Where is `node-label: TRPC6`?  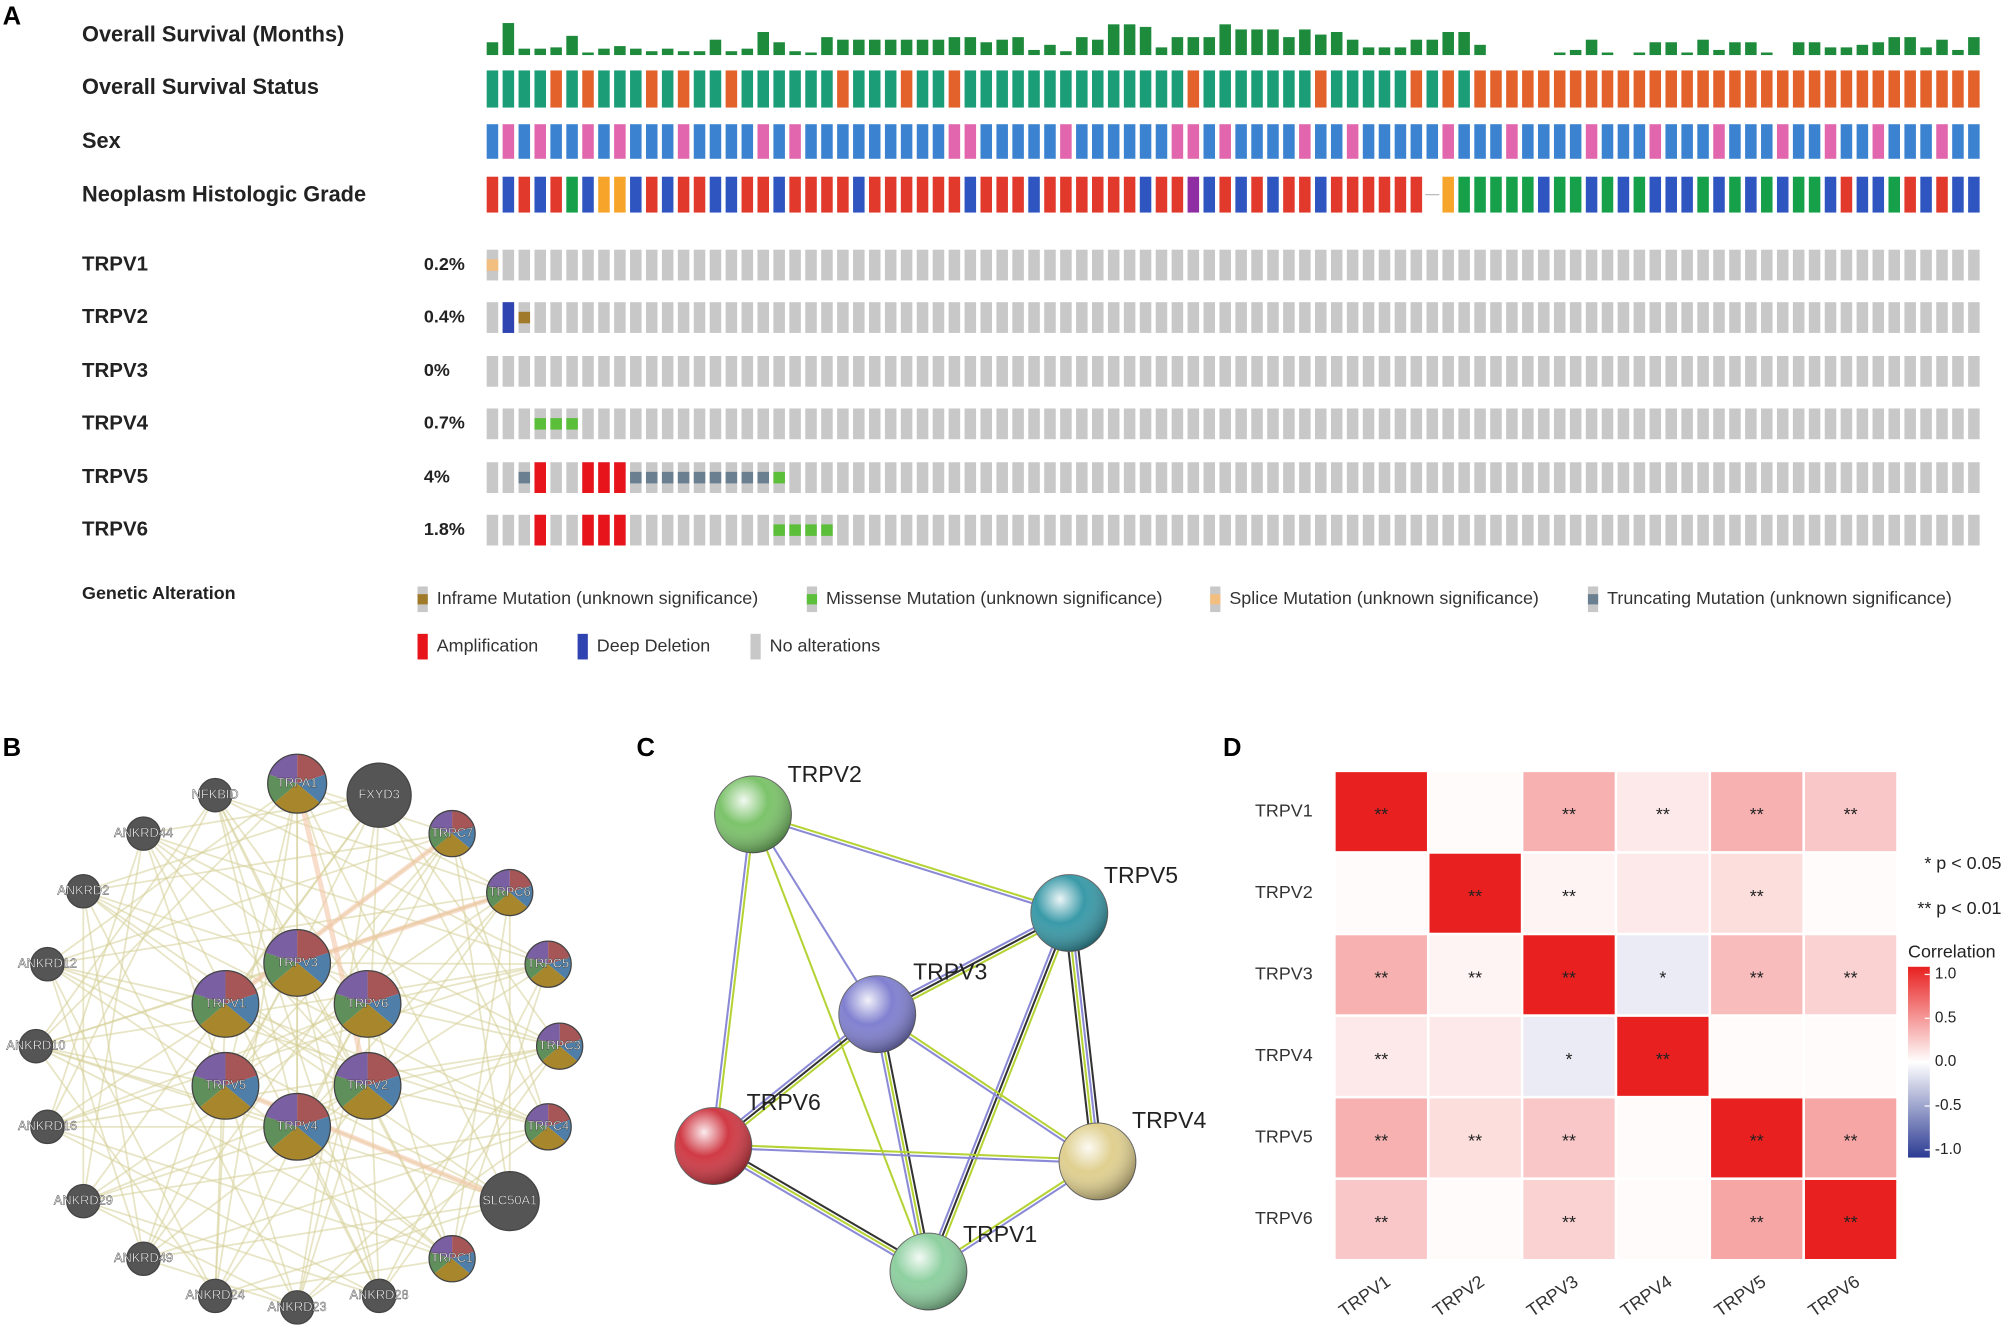 node-label: TRPC6 is located at coordinates (510, 891).